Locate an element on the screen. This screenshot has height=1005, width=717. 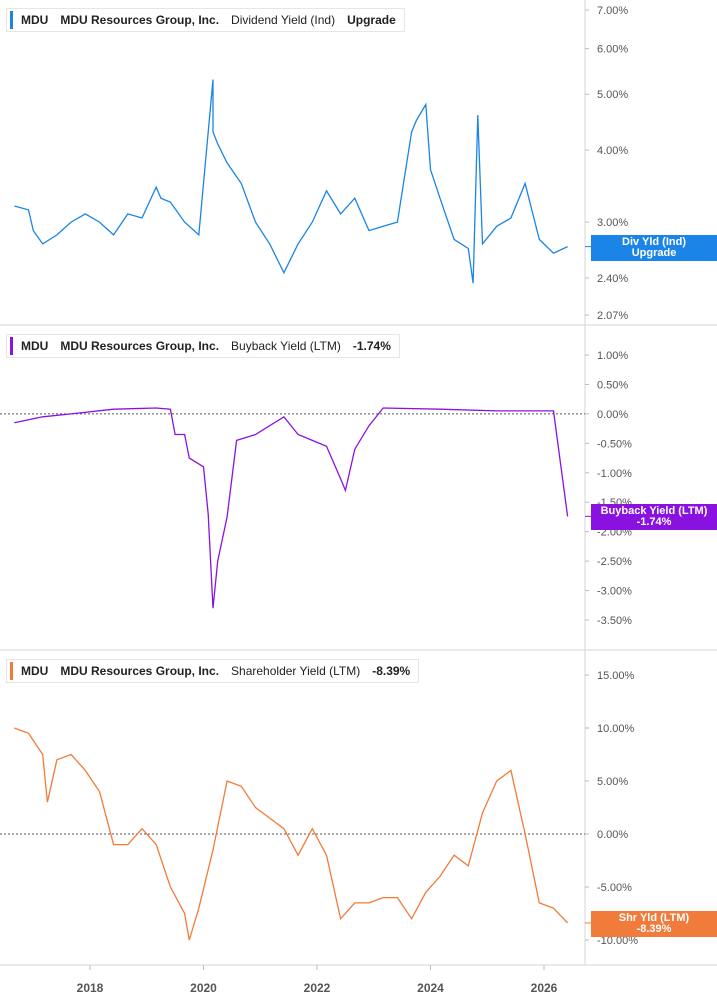
buyback-flag-line2: -1.74% is located at coordinates (654, 522).